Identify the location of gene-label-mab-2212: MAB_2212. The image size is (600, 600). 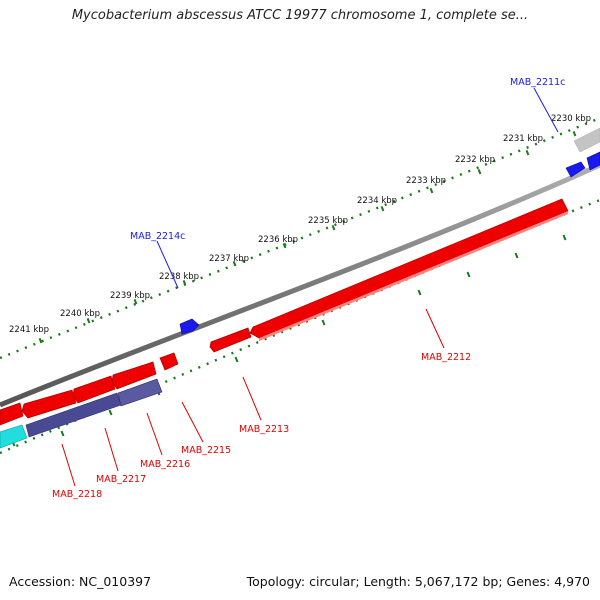
(446, 357).